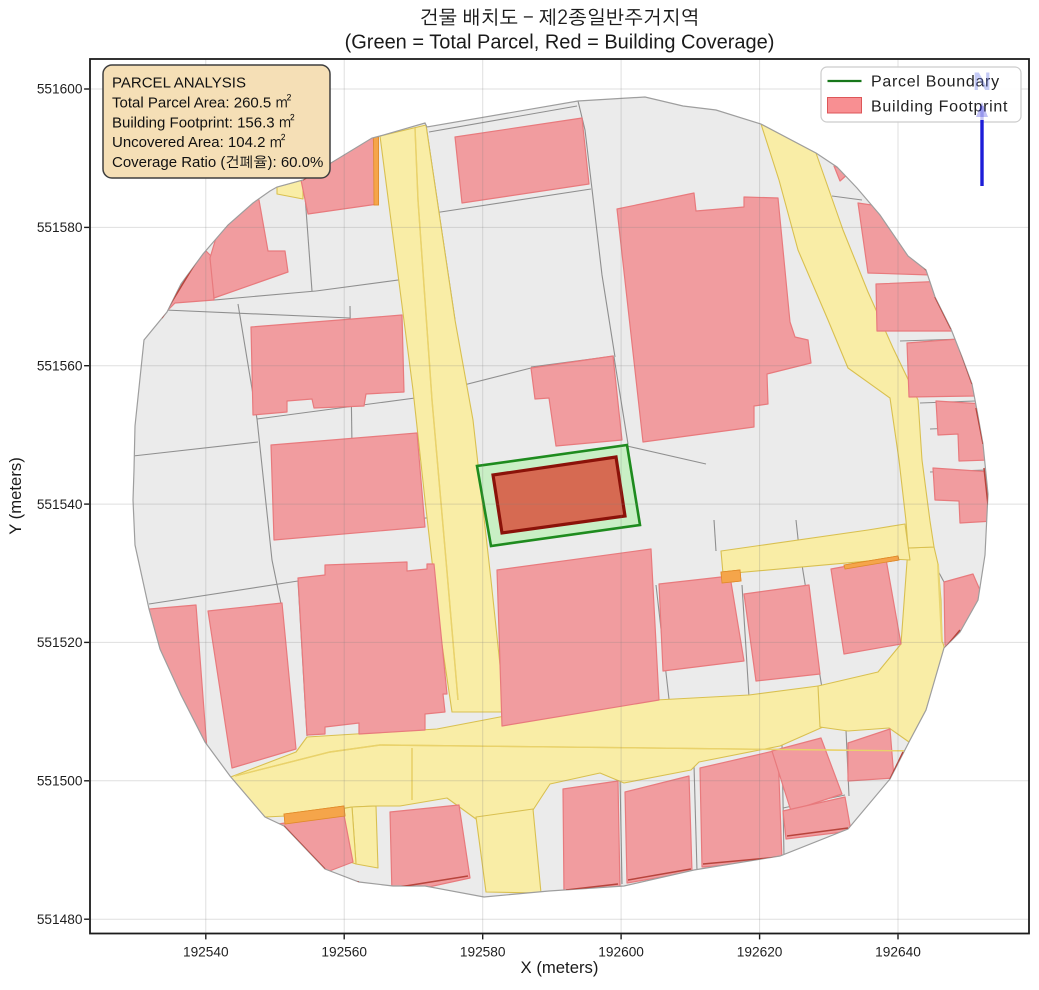 This screenshot has width=1039, height=990. Describe the element at coordinates (168, 162) in the screenshot. I see `svg-text: Coverage Ratio (` at that location.